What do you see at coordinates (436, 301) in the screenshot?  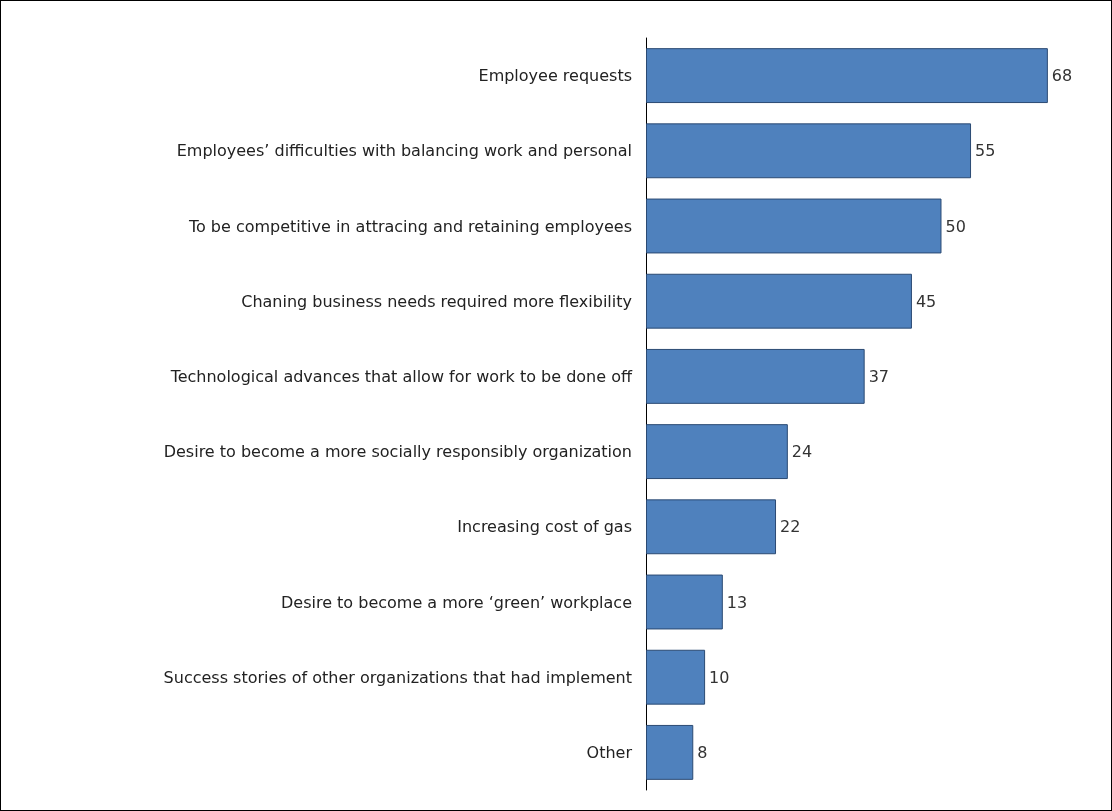 I see `y-tick-label: Chaning business needs required more flexibility` at bounding box center [436, 301].